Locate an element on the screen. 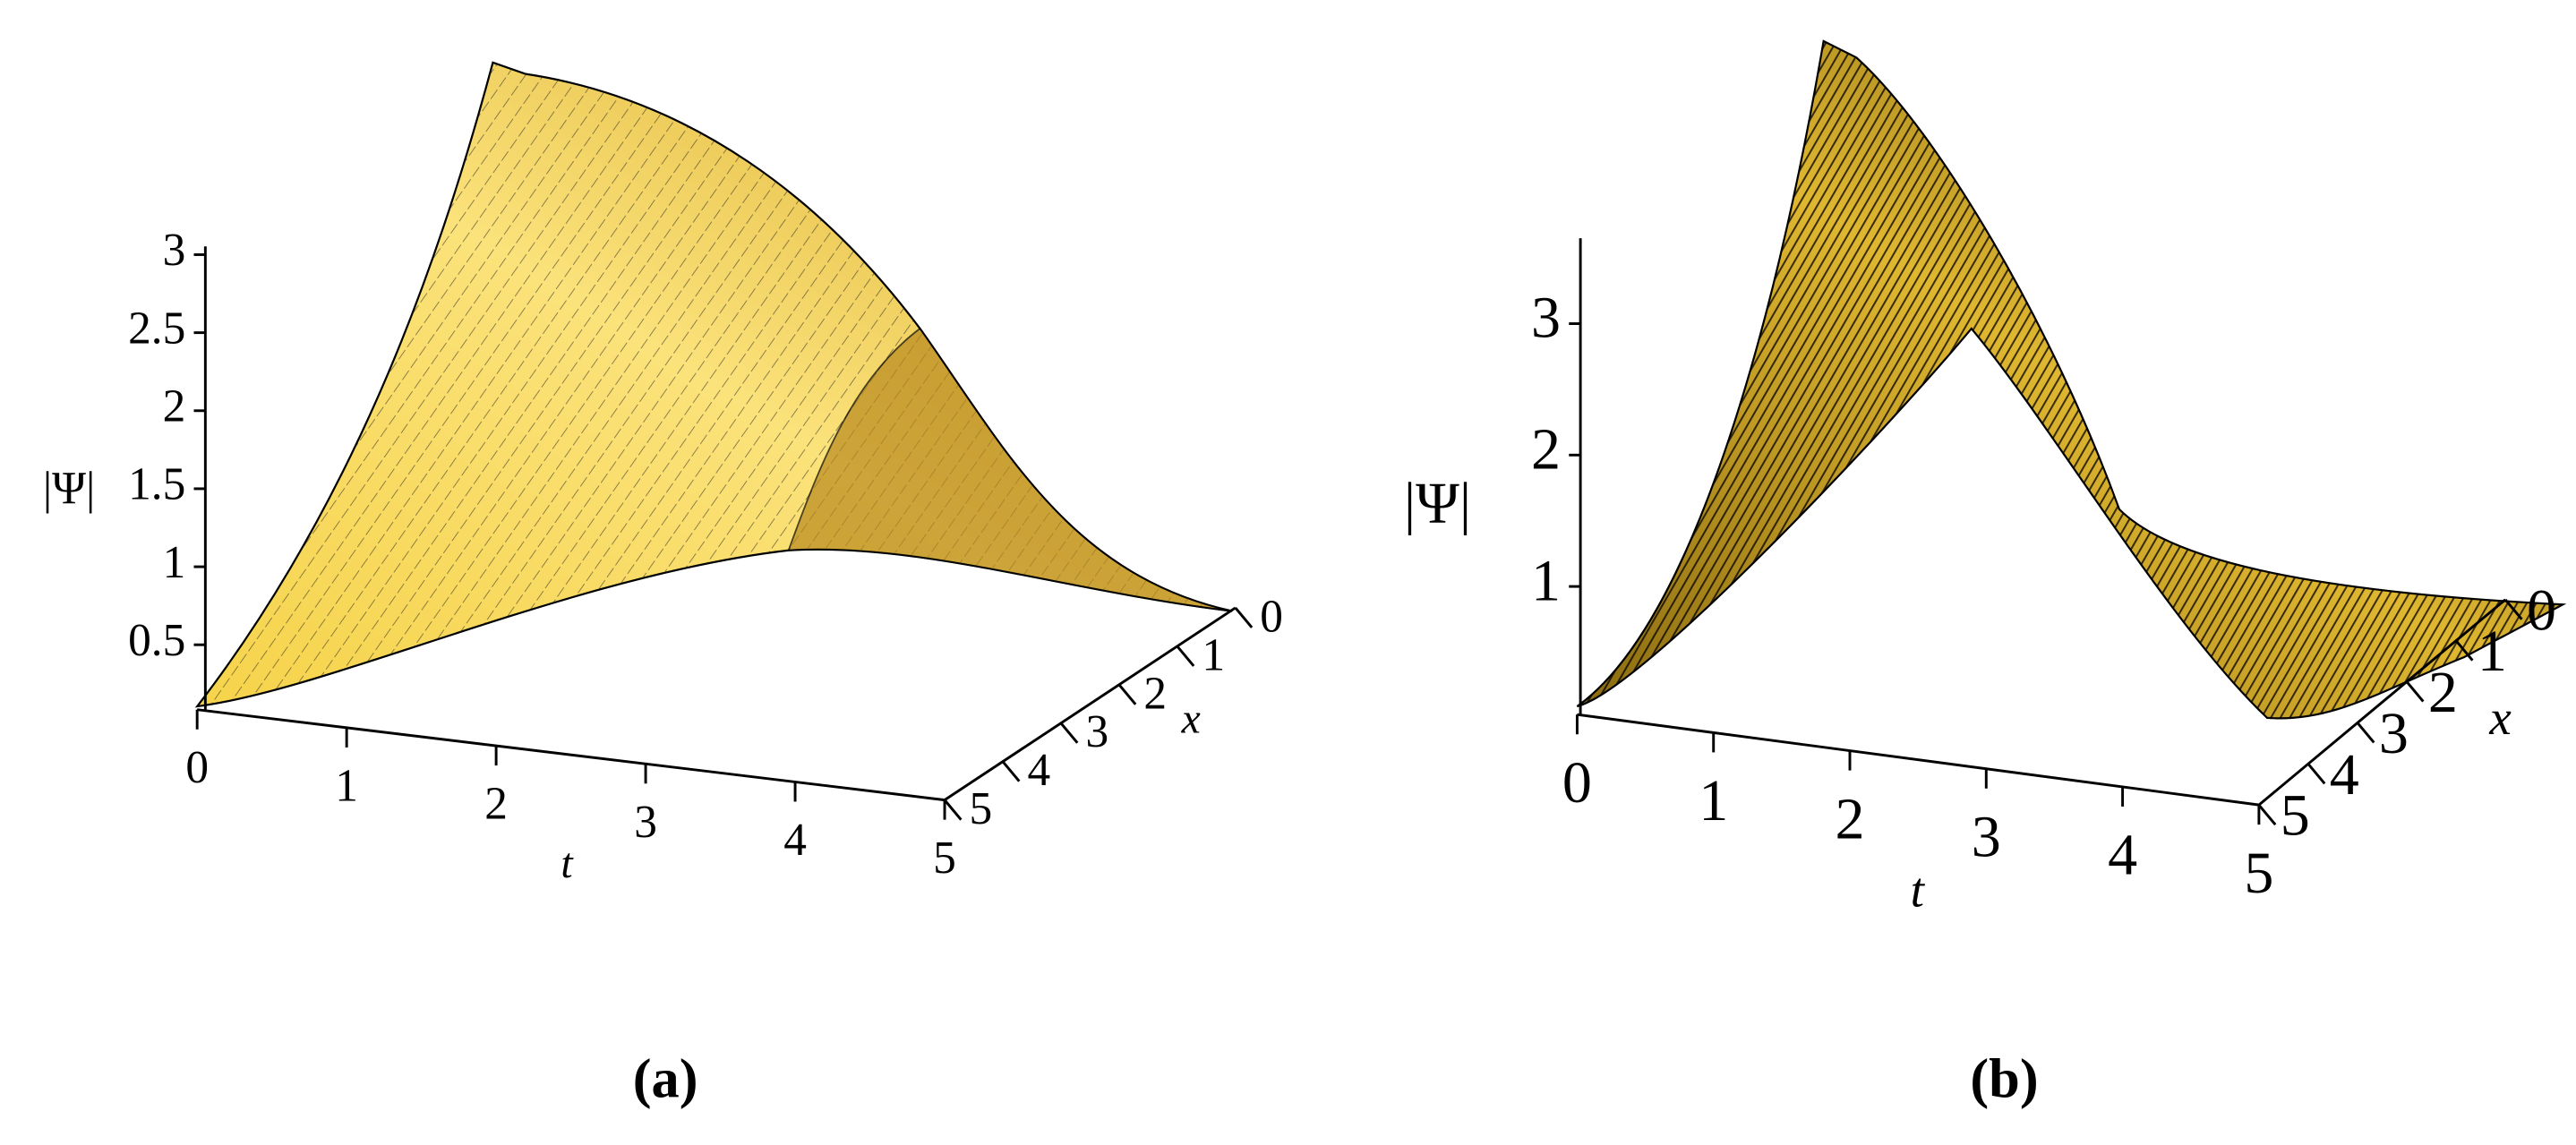 This screenshot has height=1145, width=2576. caption: (a) is located at coordinates (666, 1078).